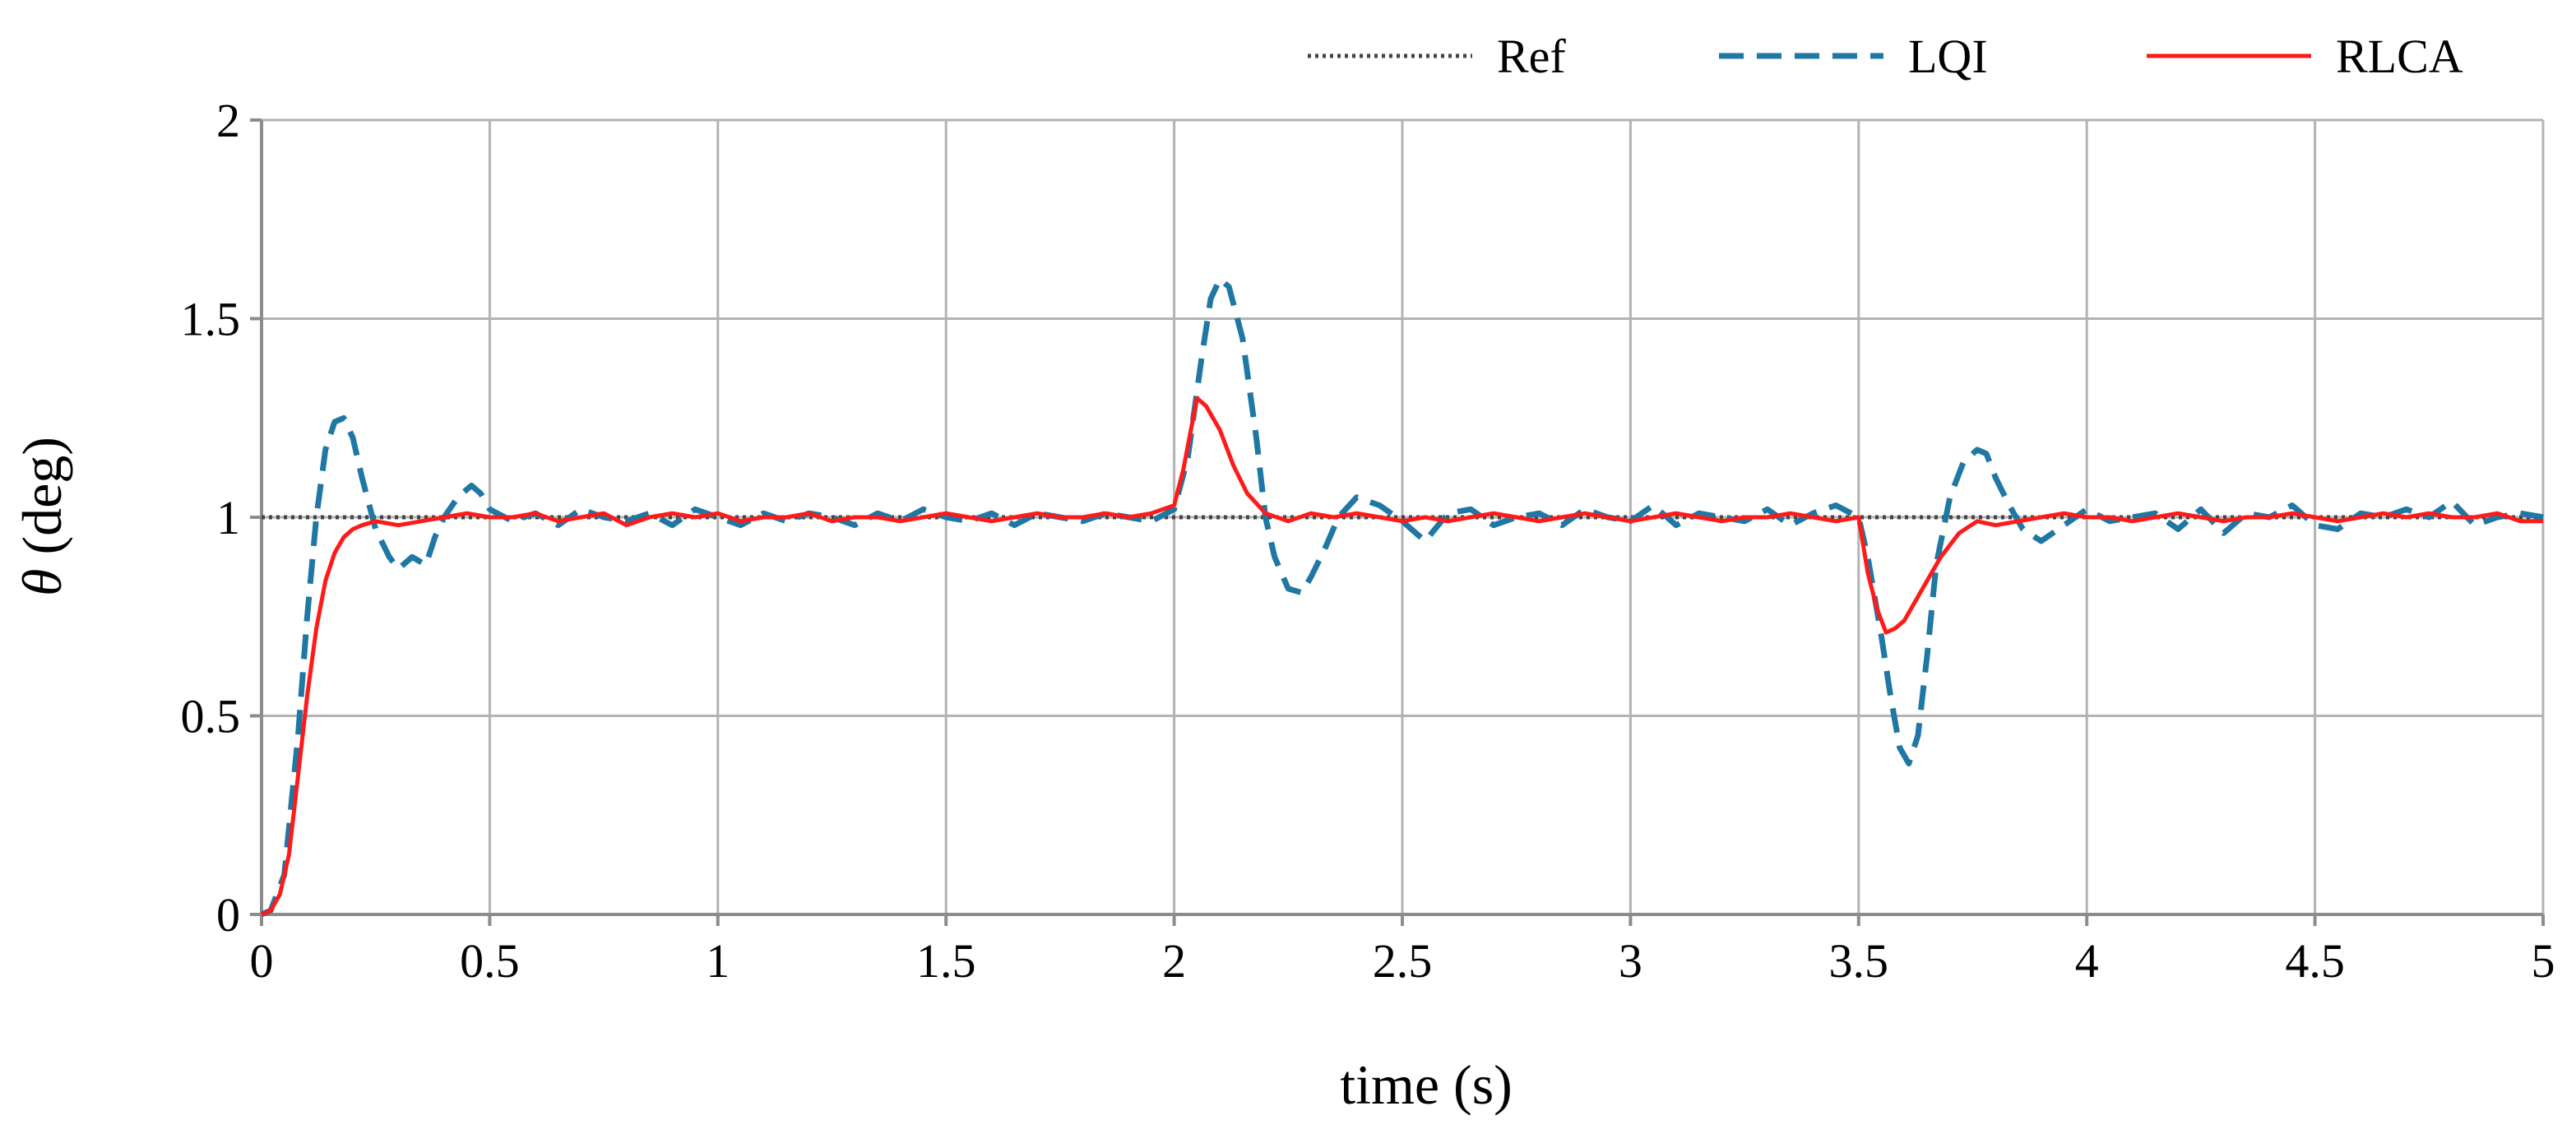  I want to click on x-tick-label: 2.5, so click(1403, 961).